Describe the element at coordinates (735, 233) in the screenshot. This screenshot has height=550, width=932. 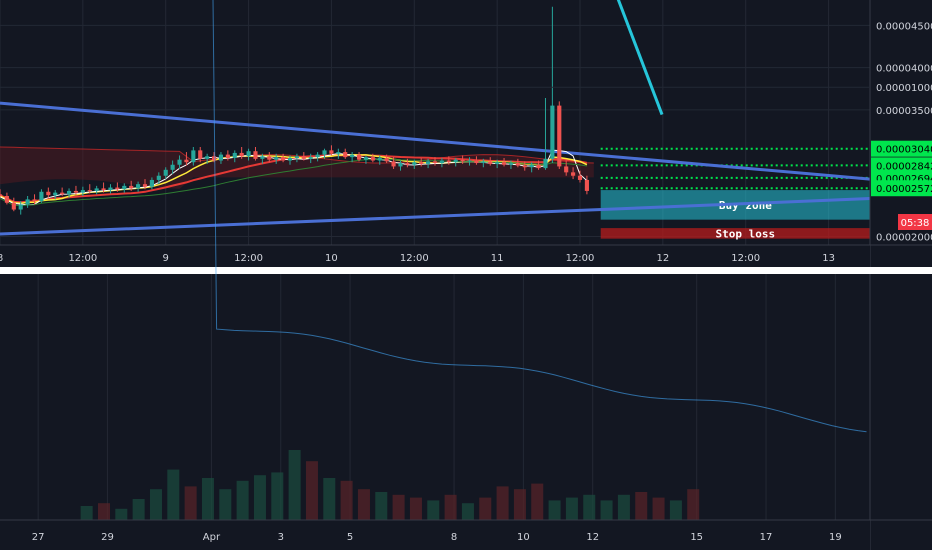
I see `stop-loss-zone` at that location.